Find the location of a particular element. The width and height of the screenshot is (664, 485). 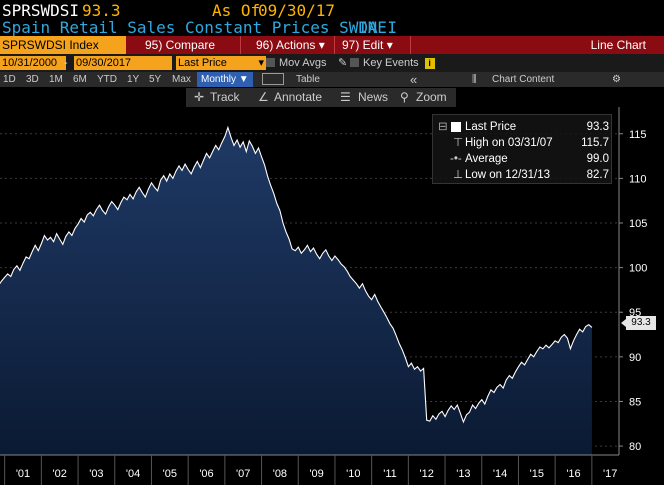

track-button: Track is located at coordinates (225, 97).